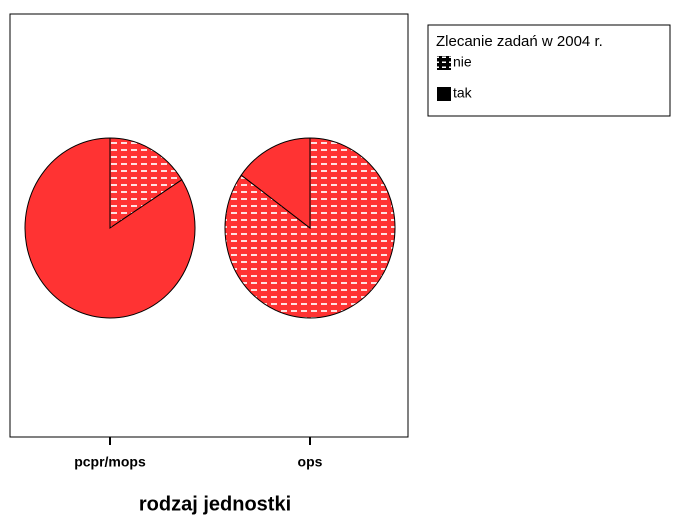  I want to click on legend: nie tak, so click(455, 77).